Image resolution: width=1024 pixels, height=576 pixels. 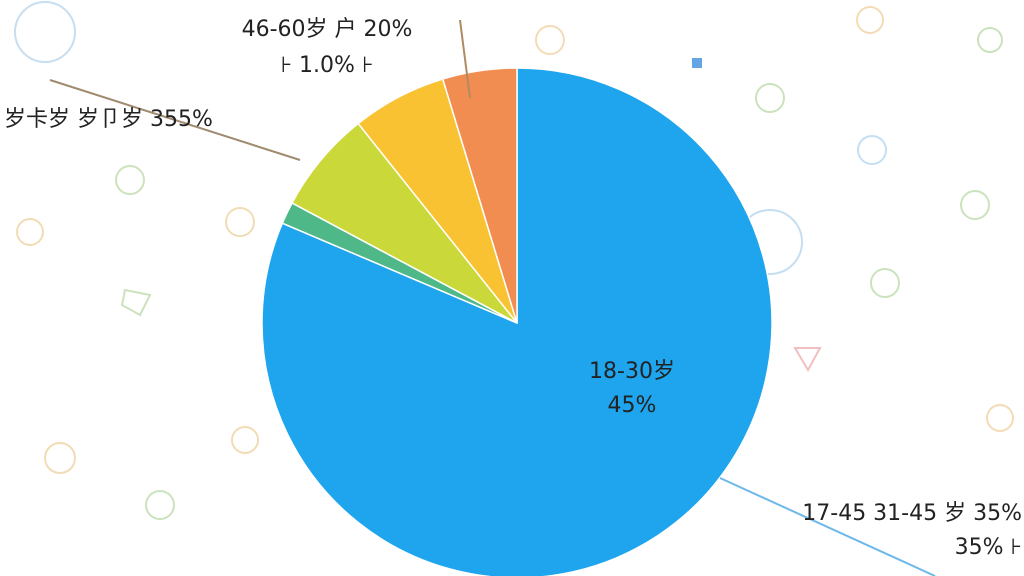 What do you see at coordinates (479, 195) in the screenshot?
I see `pie-slice` at bounding box center [479, 195].